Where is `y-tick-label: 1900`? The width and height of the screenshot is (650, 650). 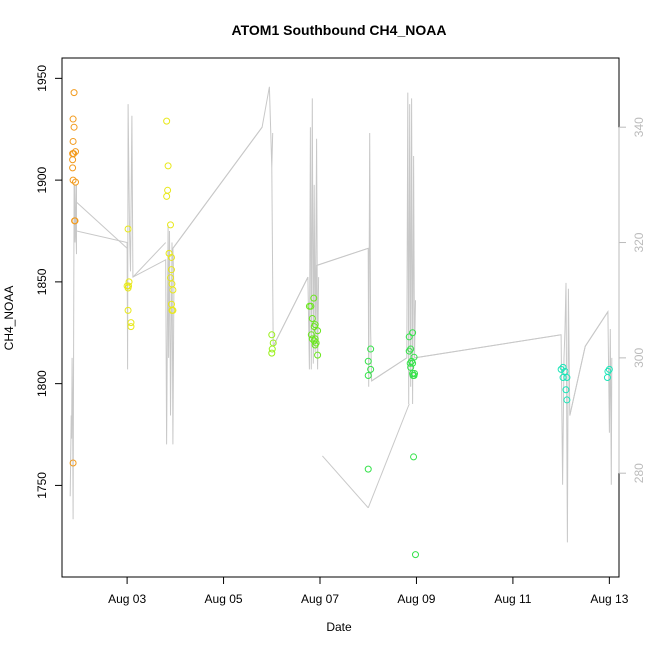
y-tick-label: 1900 is located at coordinates (42, 179).